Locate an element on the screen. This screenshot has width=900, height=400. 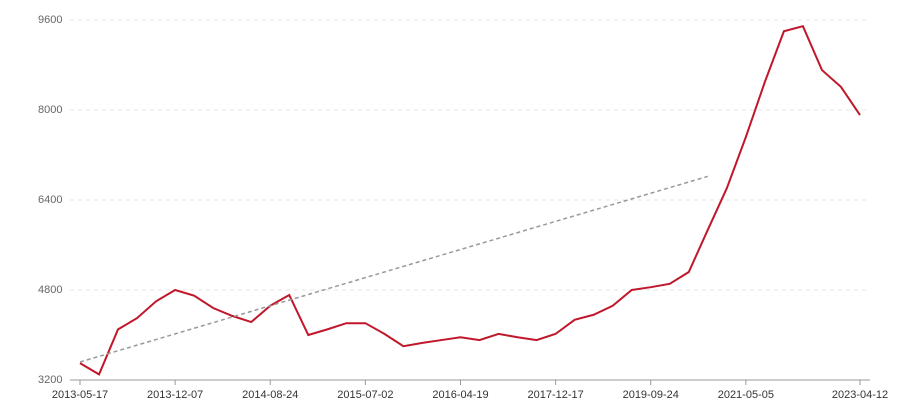
x-tick-label: 2023-04-12 is located at coordinates (860, 394).